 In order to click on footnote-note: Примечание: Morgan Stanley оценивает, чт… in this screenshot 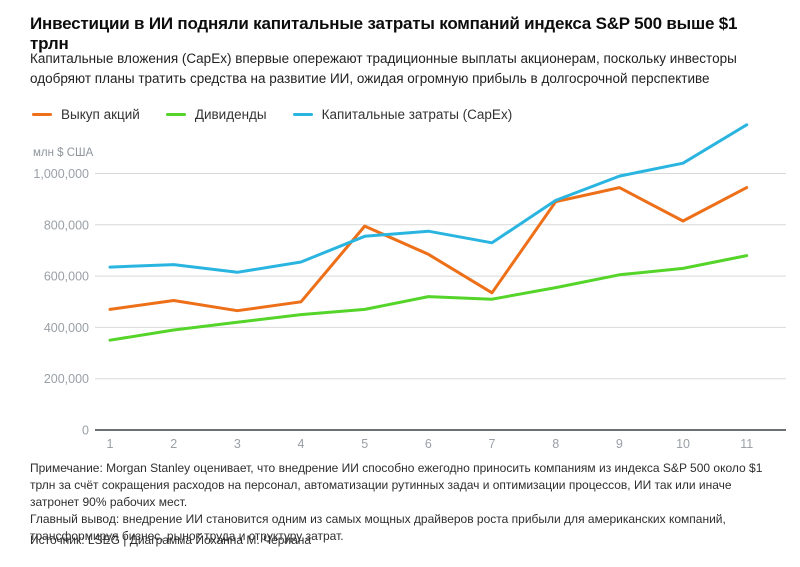, I will do `click(396, 485)`.